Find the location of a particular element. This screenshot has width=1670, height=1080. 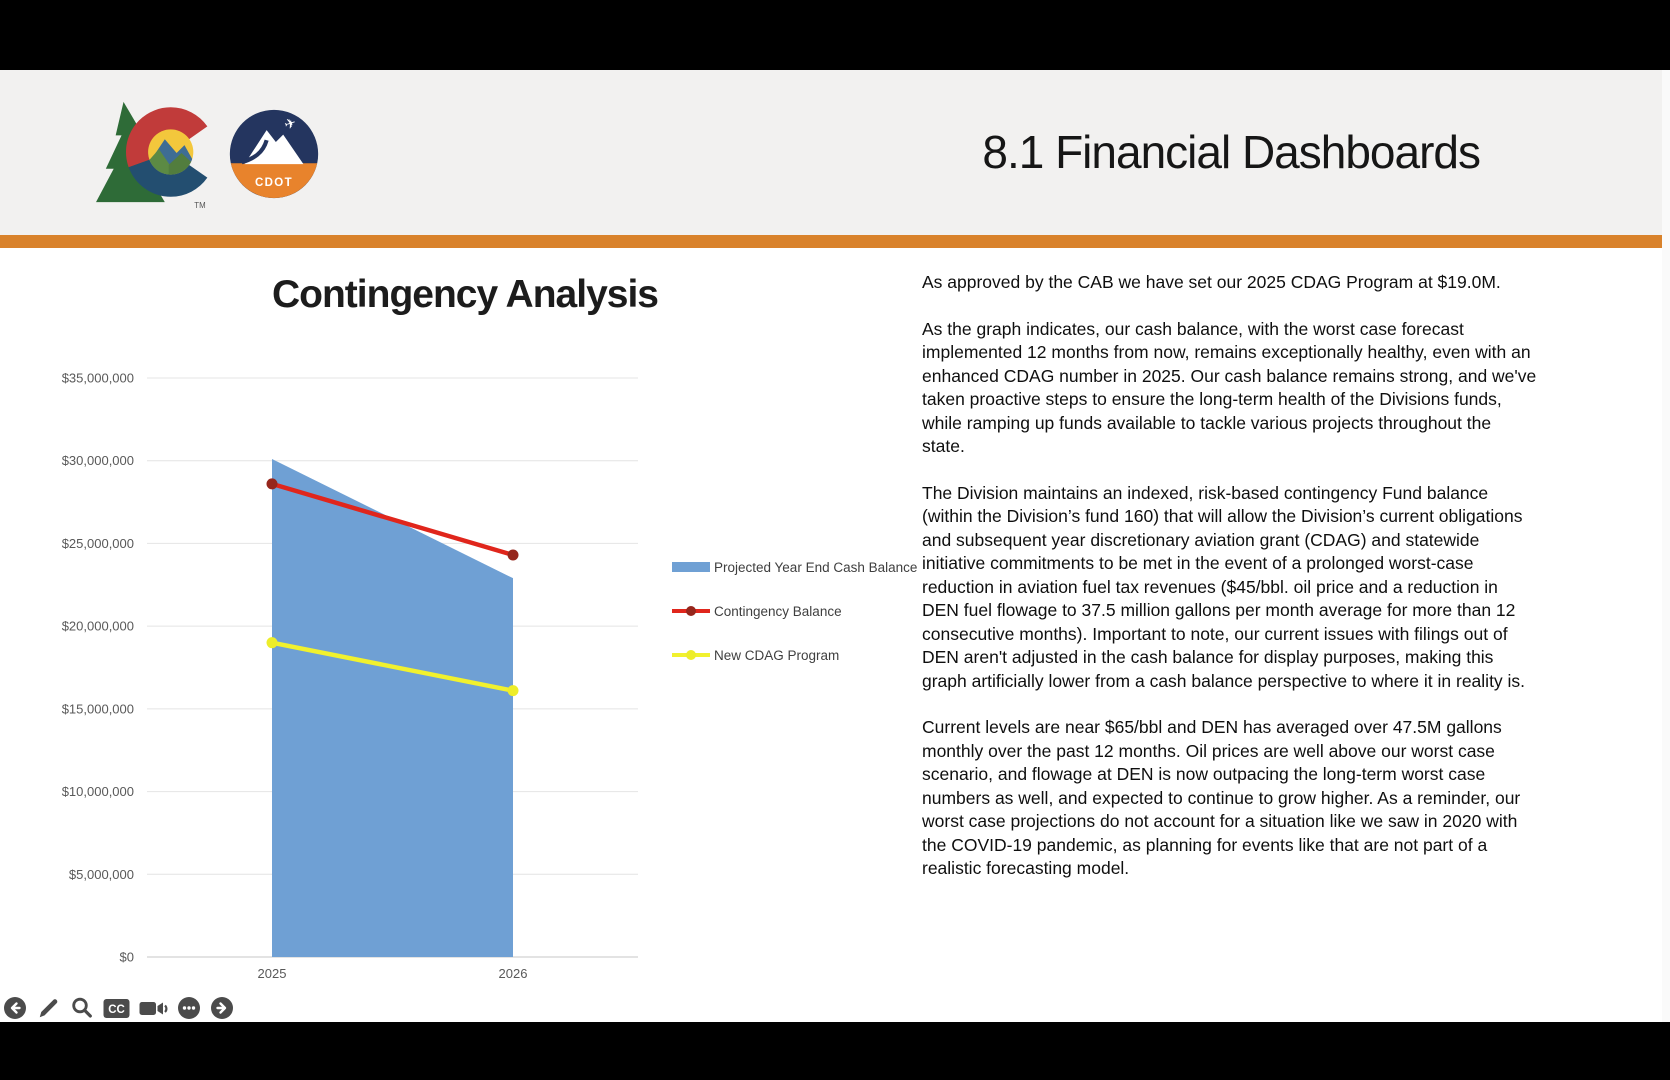

cc-badge-icon is located at coordinates (116, 1008).